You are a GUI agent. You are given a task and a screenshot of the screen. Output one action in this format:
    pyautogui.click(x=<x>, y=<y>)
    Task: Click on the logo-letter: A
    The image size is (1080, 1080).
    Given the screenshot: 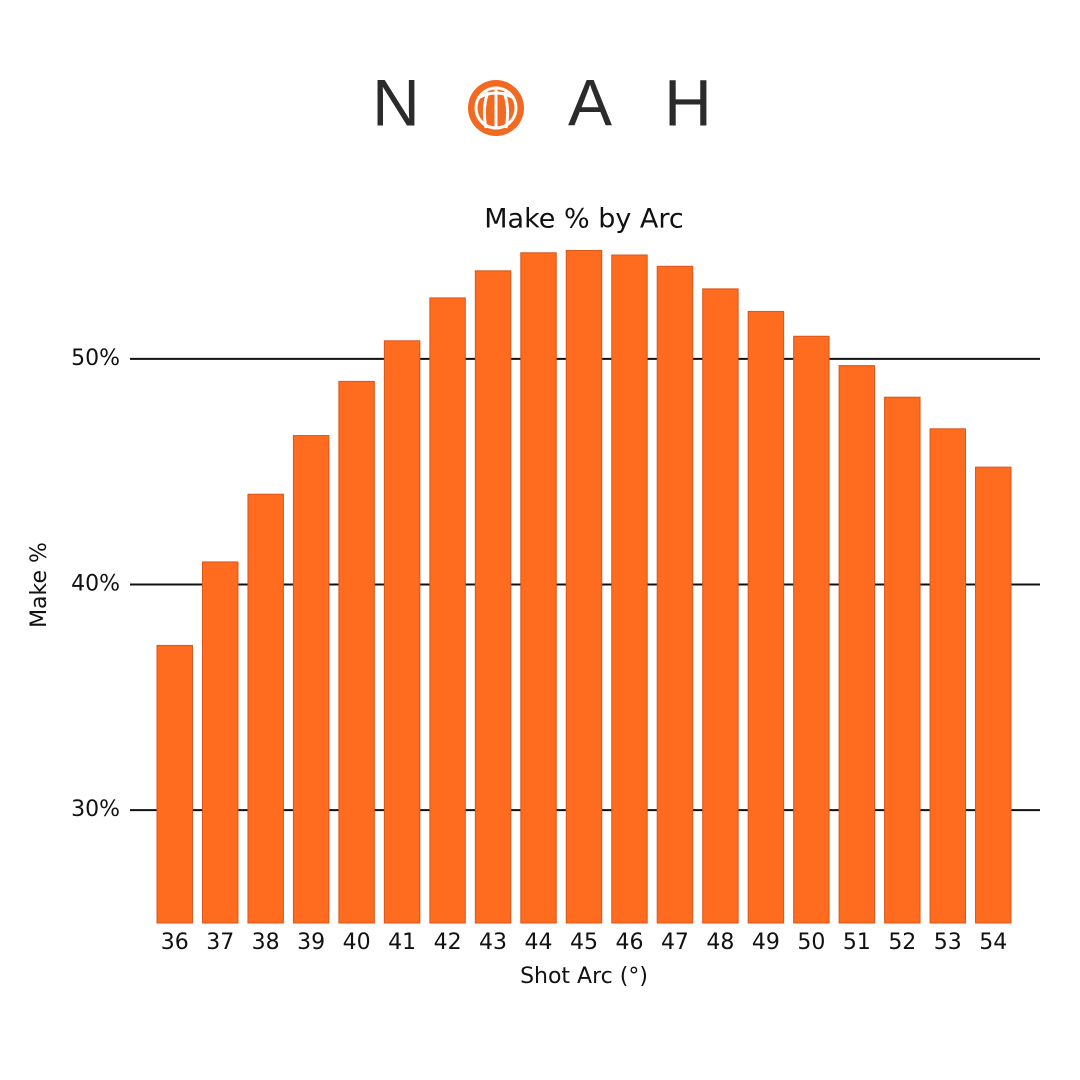 What is the action you would take?
    pyautogui.click(x=590, y=102)
    